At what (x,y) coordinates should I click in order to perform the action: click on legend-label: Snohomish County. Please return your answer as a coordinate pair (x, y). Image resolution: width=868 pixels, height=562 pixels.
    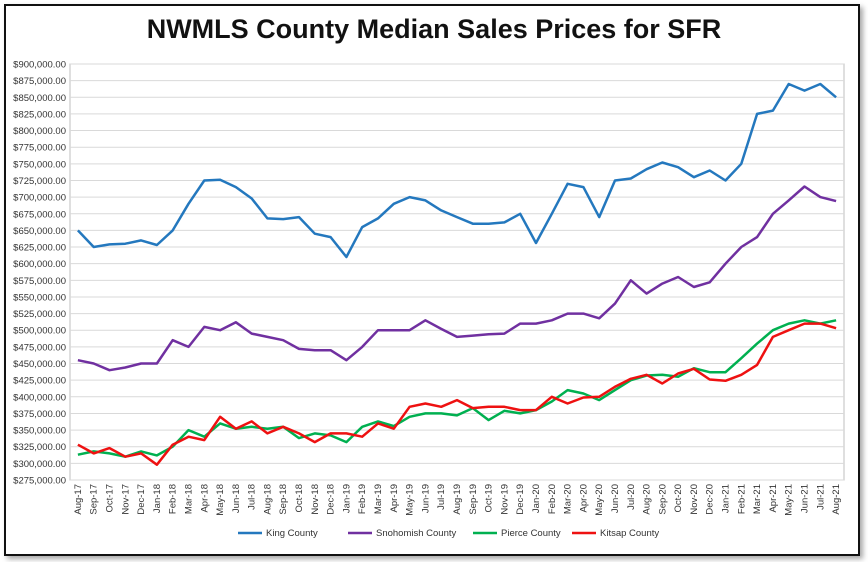
    Looking at the image, I should click on (416, 533).